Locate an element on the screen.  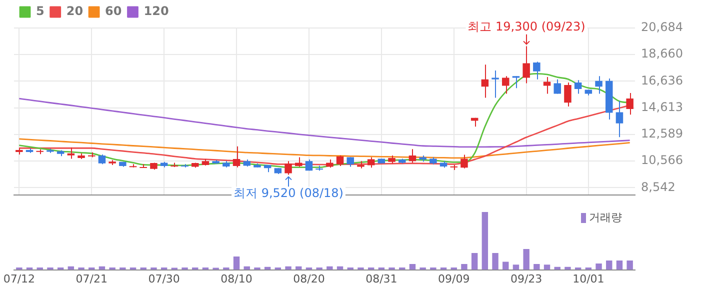
x-tick-label: 08/10 is located at coordinates (236, 279).